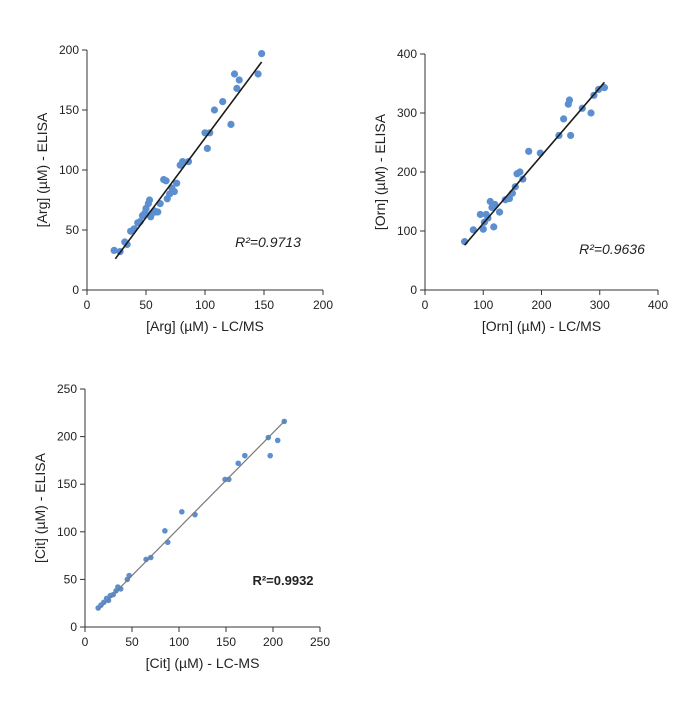 The width and height of the screenshot is (700, 705). I want to click on x-tick-label: 400, so click(658, 305).